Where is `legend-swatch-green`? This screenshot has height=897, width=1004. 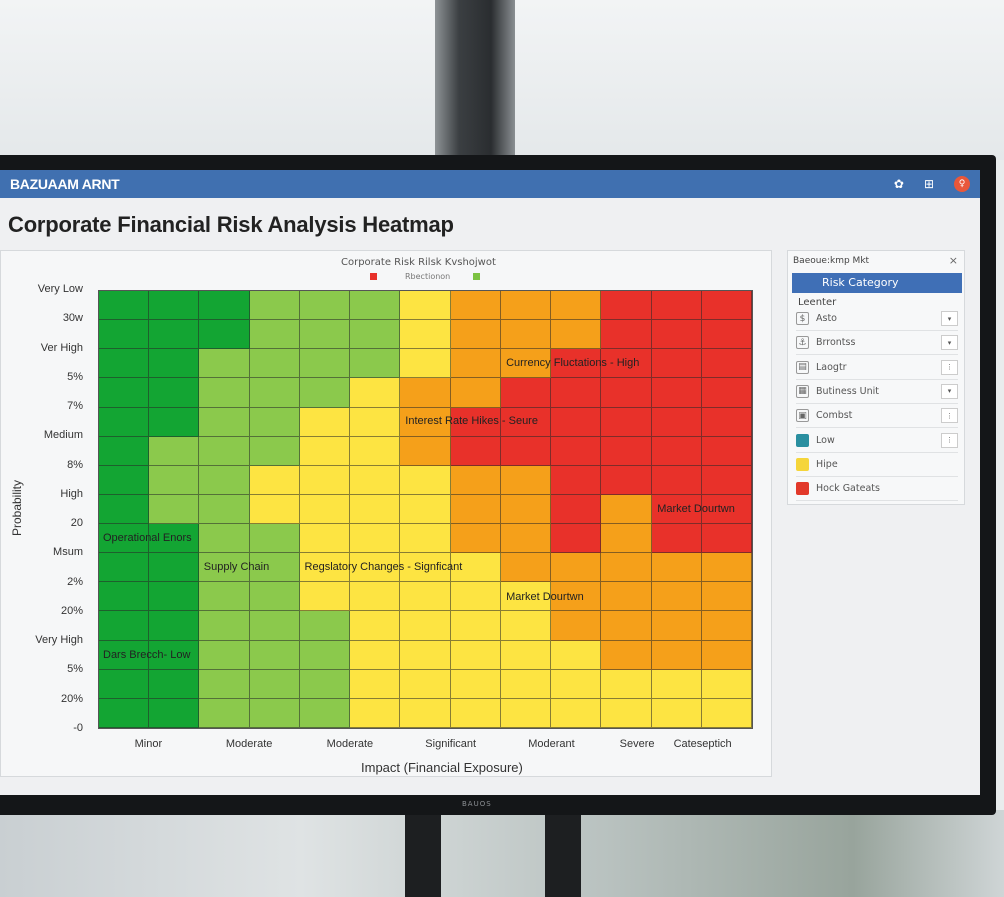 legend-swatch-green is located at coordinates (476, 276).